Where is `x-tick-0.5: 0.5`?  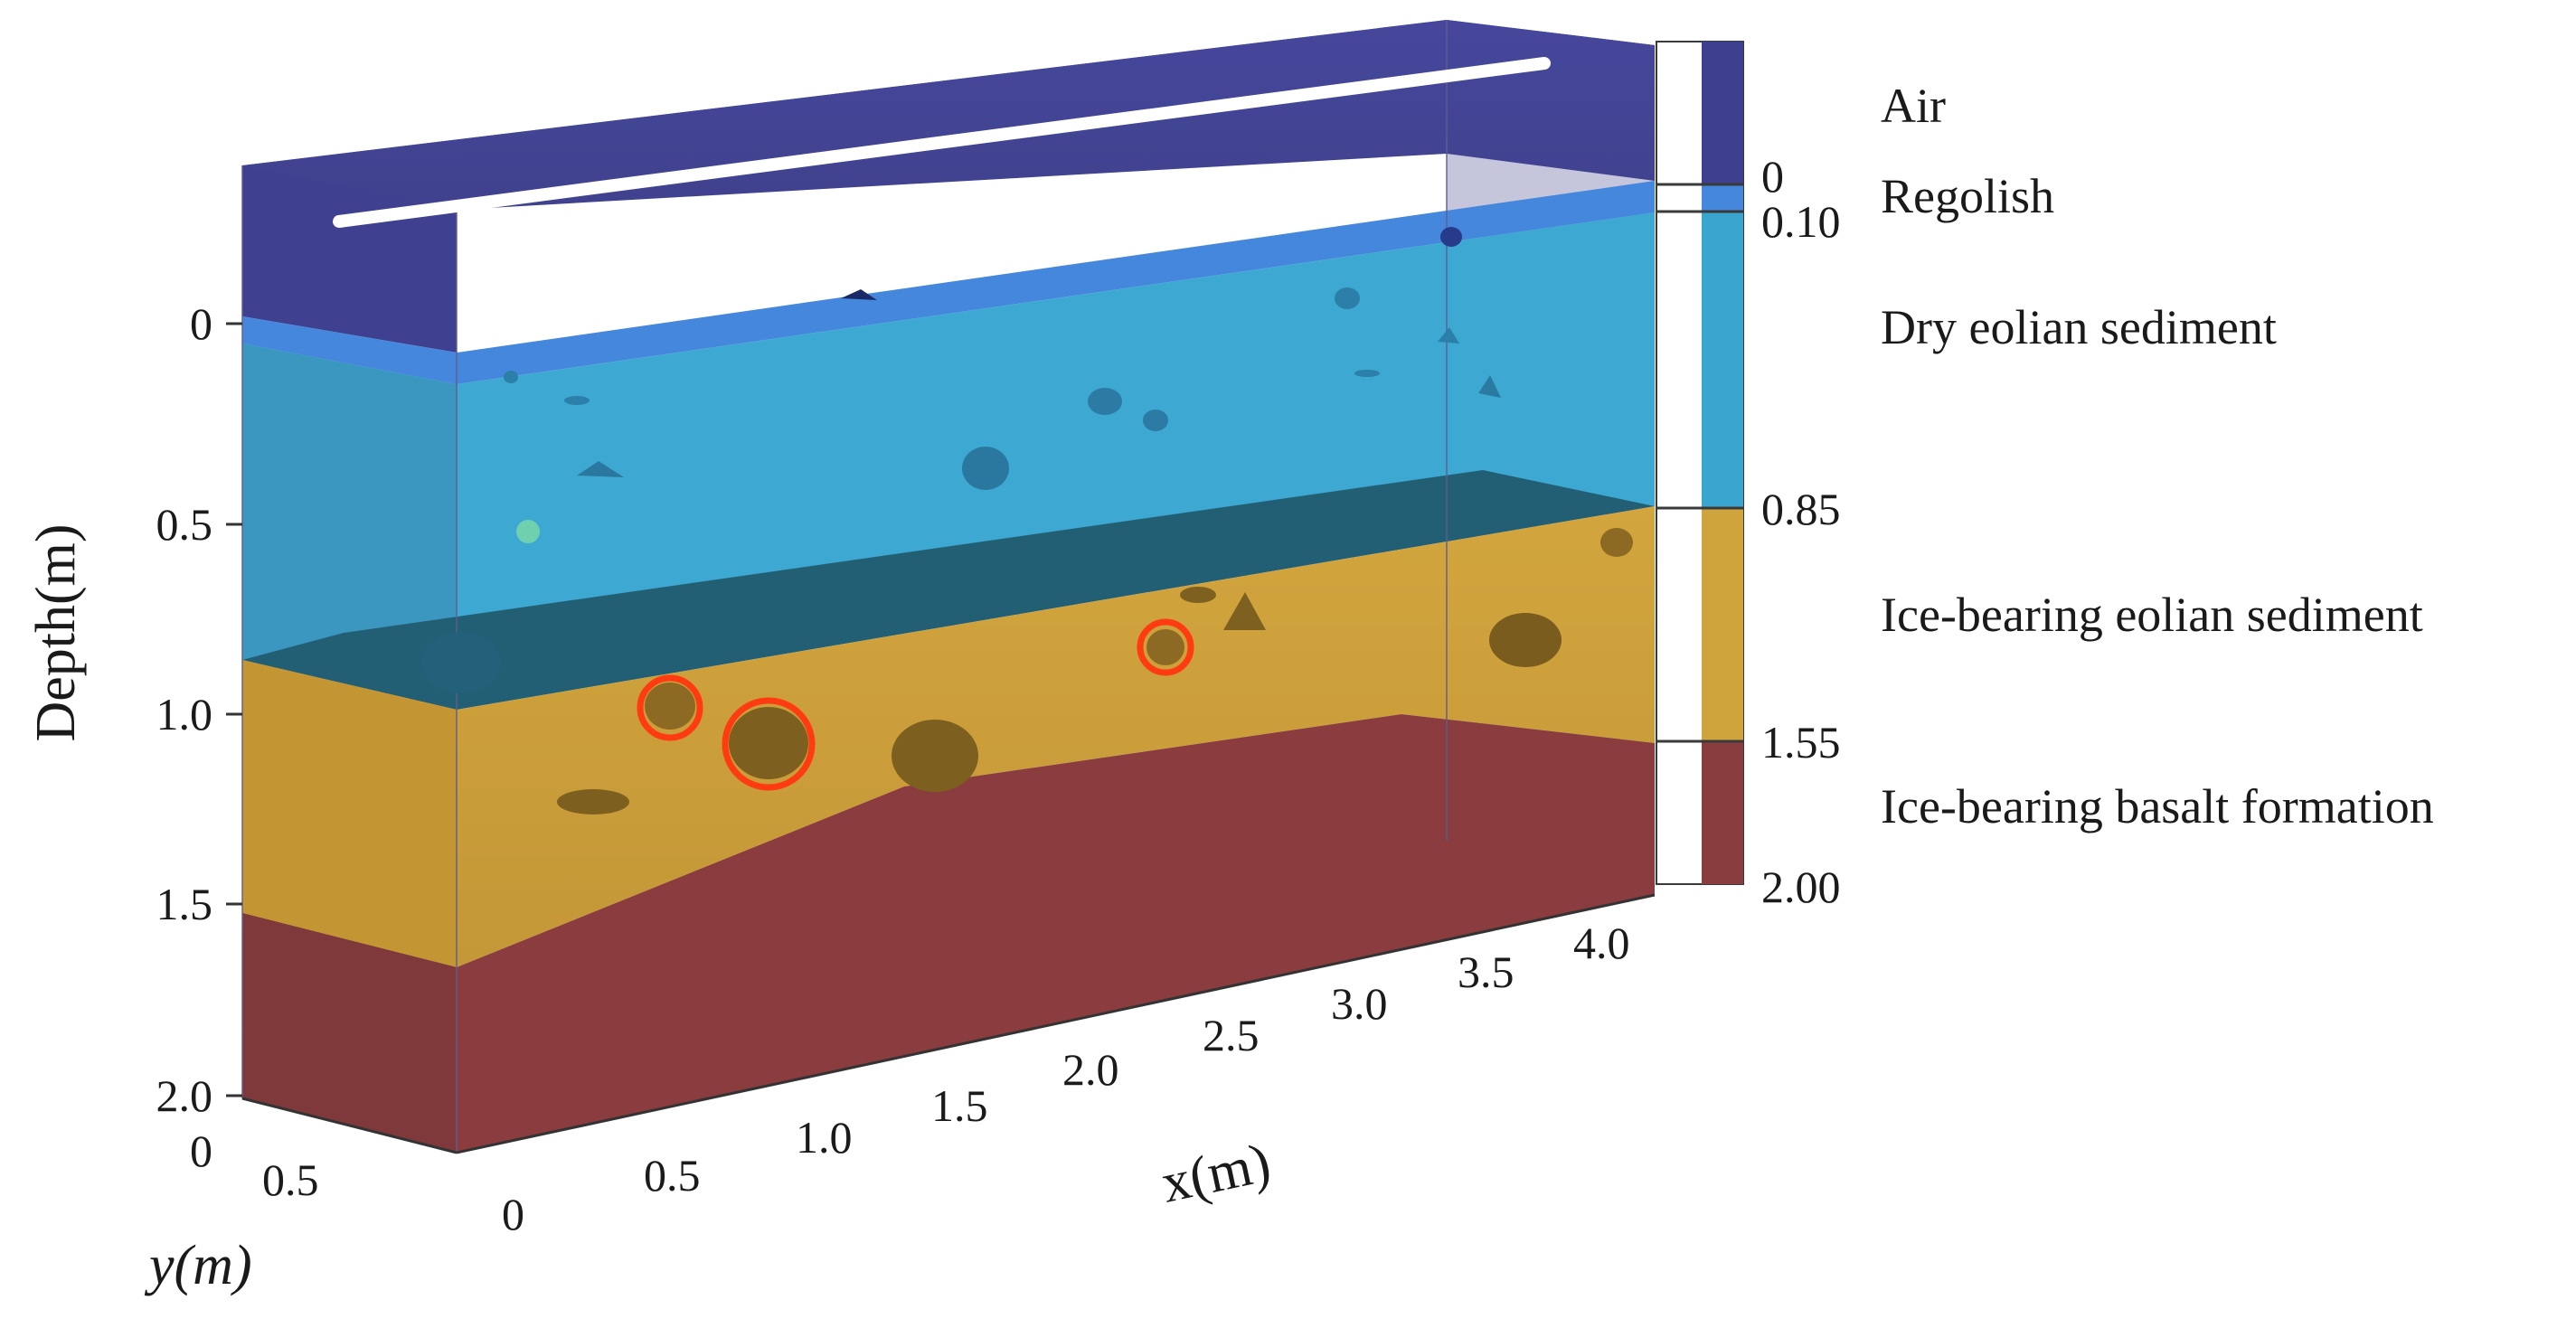 x-tick-0.5: 0.5 is located at coordinates (672, 1176).